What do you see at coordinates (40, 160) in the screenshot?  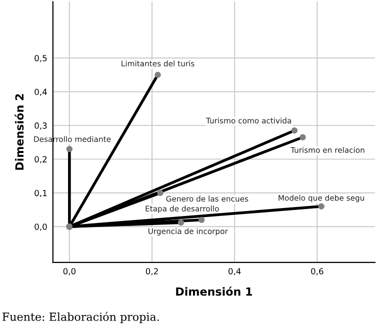 I see `y-tick-label: 0,2` at bounding box center [40, 160].